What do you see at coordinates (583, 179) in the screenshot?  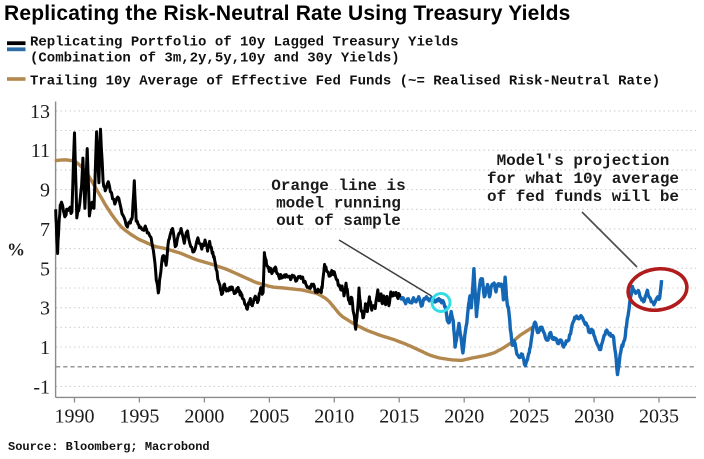 I see `svg-text: for what 10y average` at bounding box center [583, 179].